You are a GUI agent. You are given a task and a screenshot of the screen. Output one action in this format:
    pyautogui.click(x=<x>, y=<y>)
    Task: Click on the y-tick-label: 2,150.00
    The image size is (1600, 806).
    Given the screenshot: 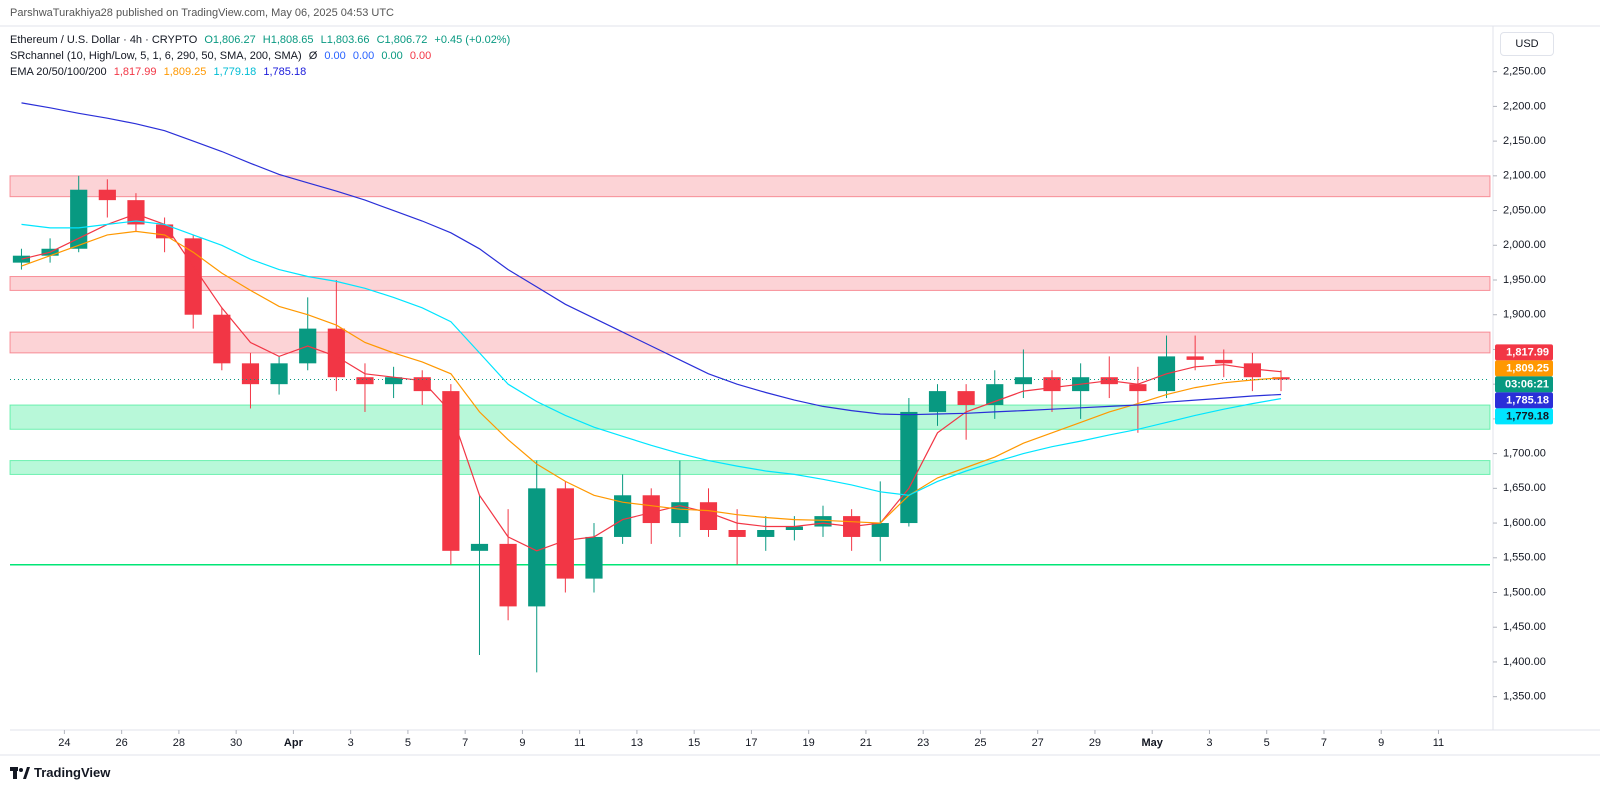 What is the action you would take?
    pyautogui.click(x=1524, y=141)
    